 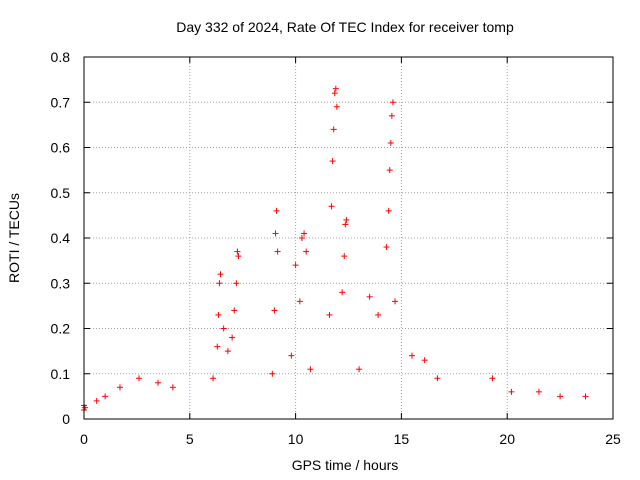 What do you see at coordinates (14, 238) in the screenshot?
I see `y-axis-label: ROTI / TECUs` at bounding box center [14, 238].